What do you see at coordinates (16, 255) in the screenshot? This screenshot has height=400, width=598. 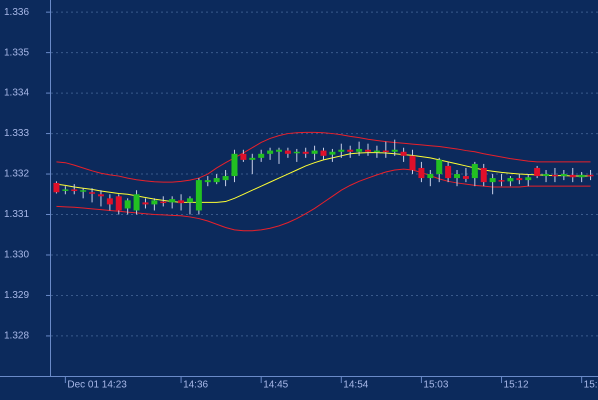 I see `y-tick-label: 1.330` at bounding box center [16, 255].